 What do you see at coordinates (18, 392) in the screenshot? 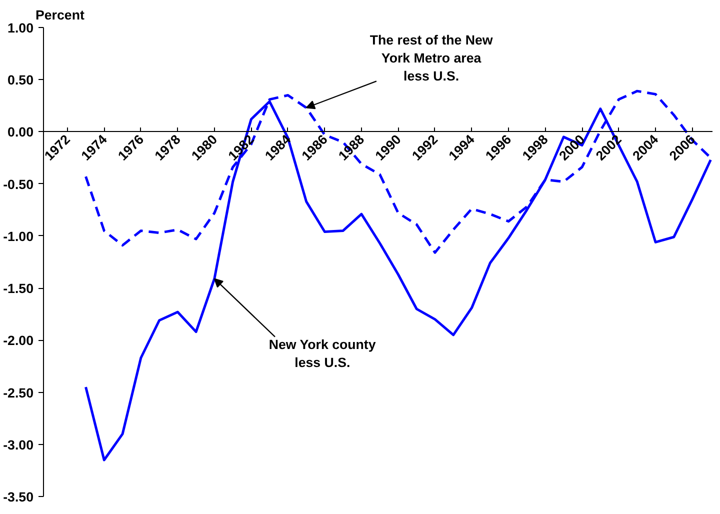
I see `y-tick-label: -2.50` at bounding box center [18, 392].